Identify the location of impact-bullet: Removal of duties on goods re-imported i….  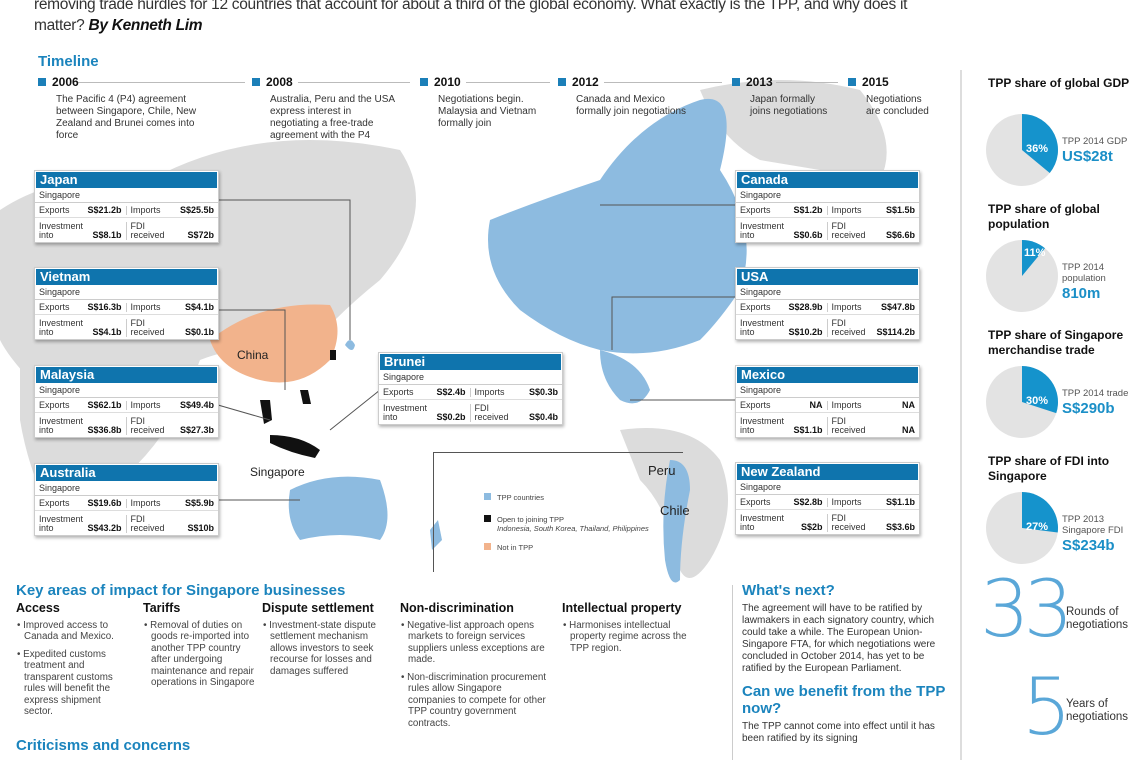
(199, 654).